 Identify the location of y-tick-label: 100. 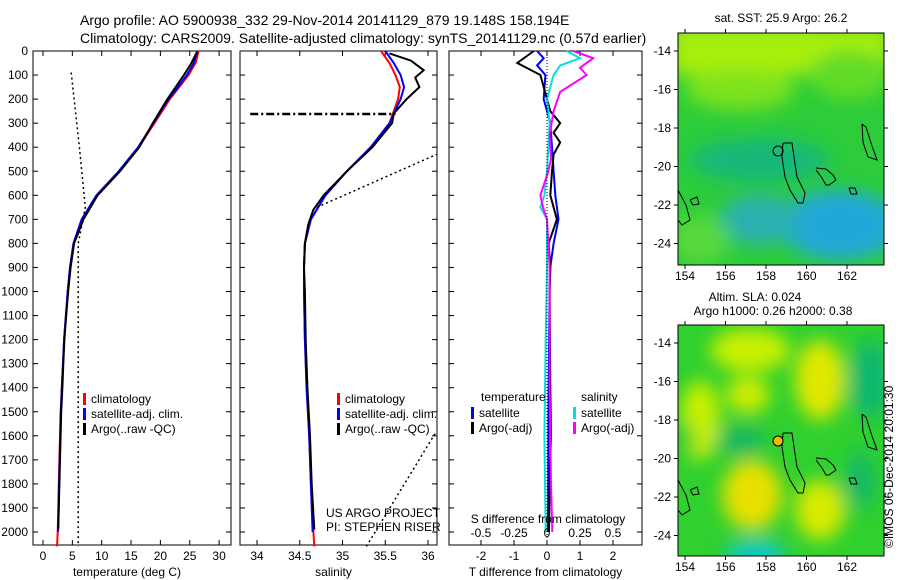
(18, 75).